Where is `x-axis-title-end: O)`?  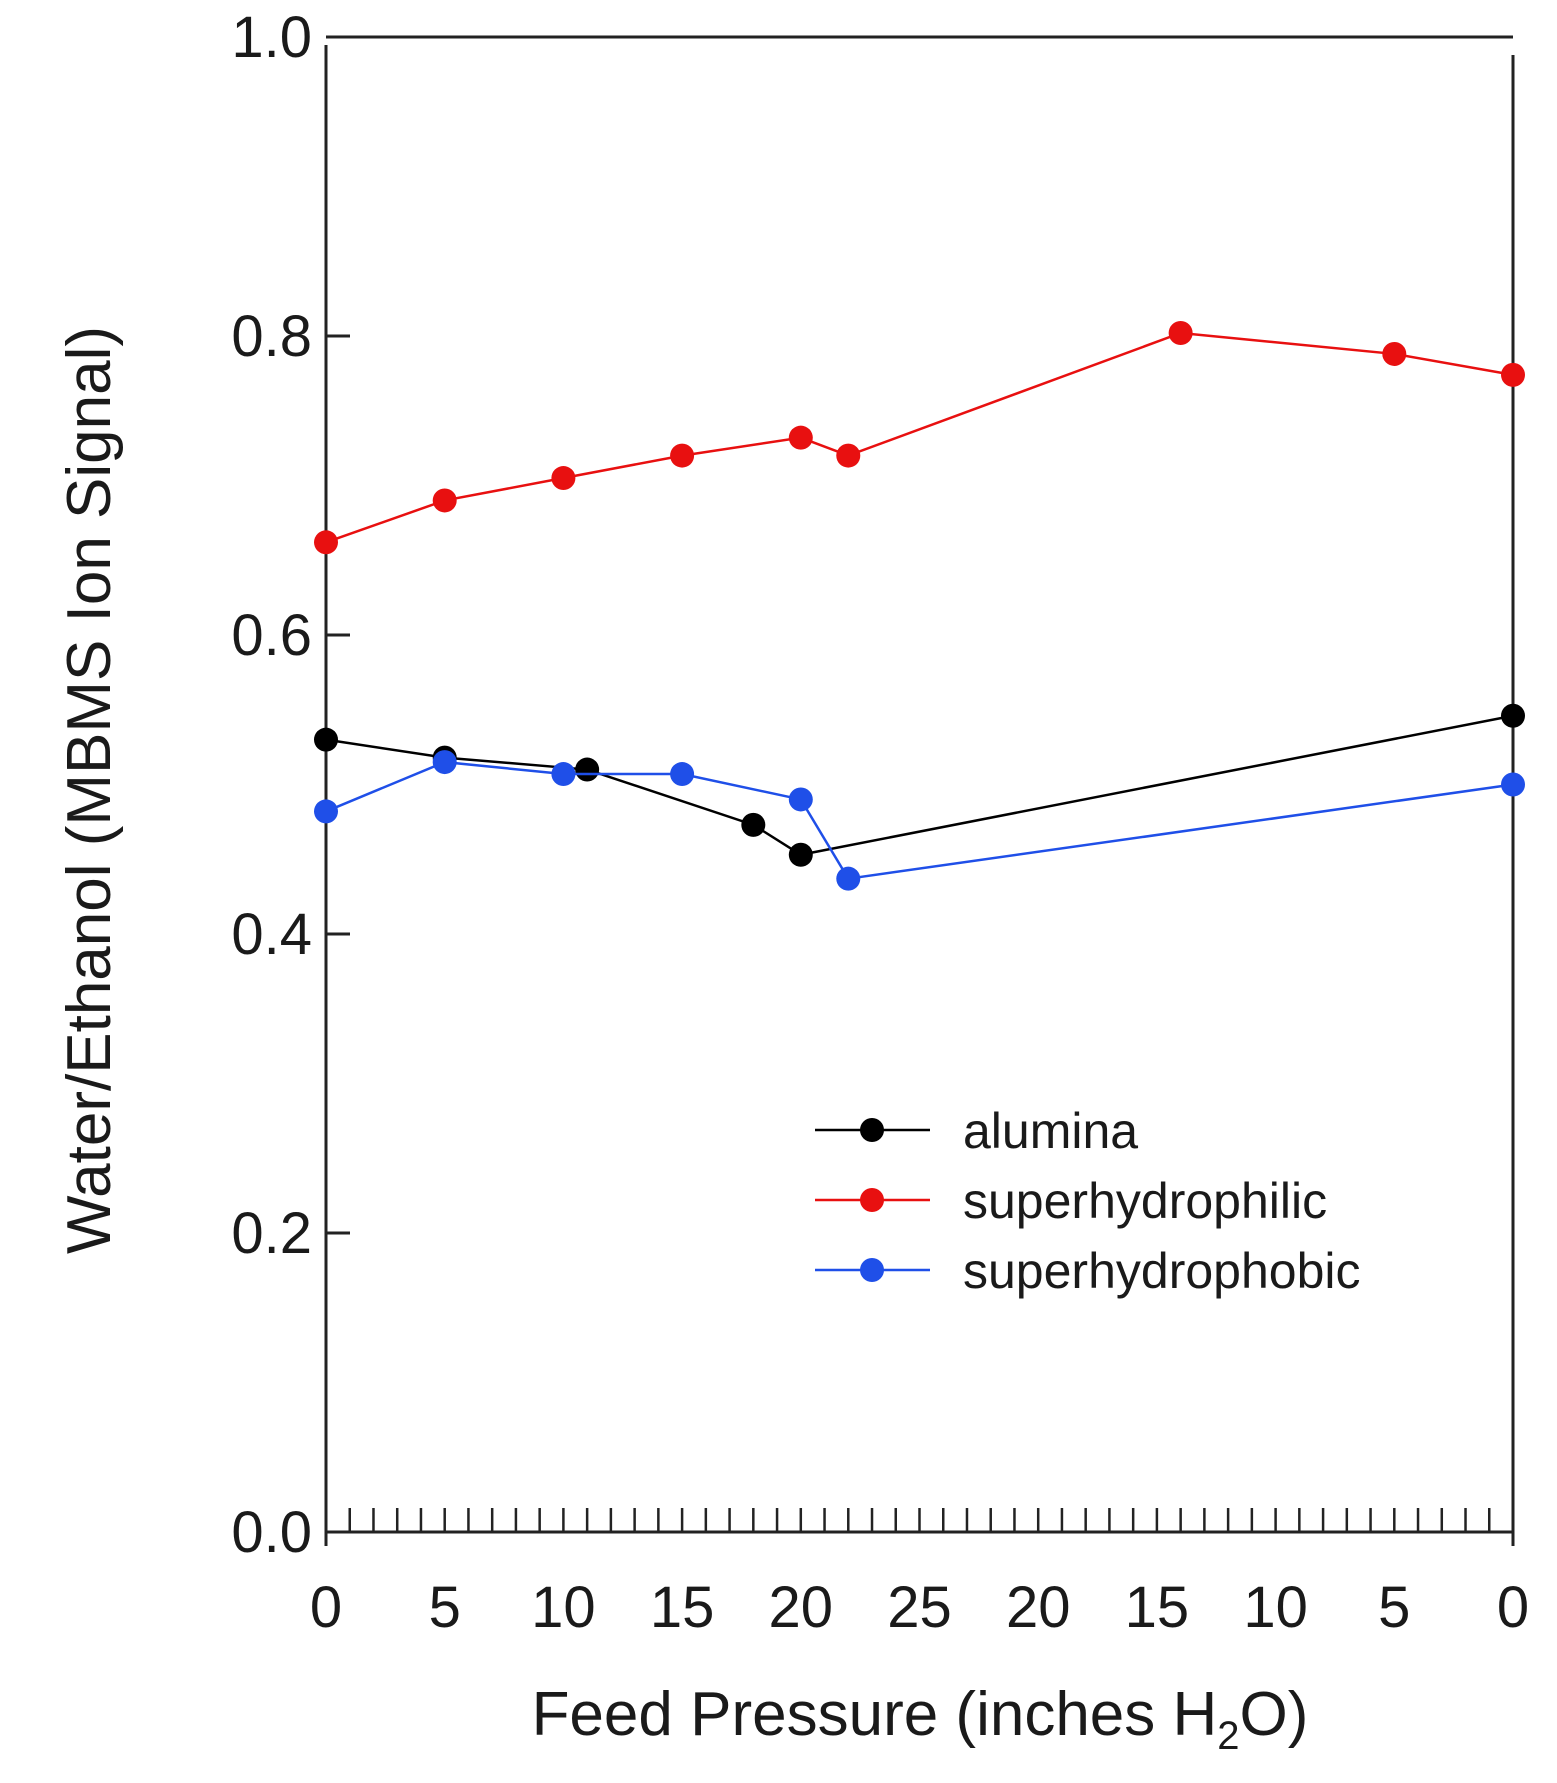 x-axis-title-end: O) is located at coordinates (1274, 1714).